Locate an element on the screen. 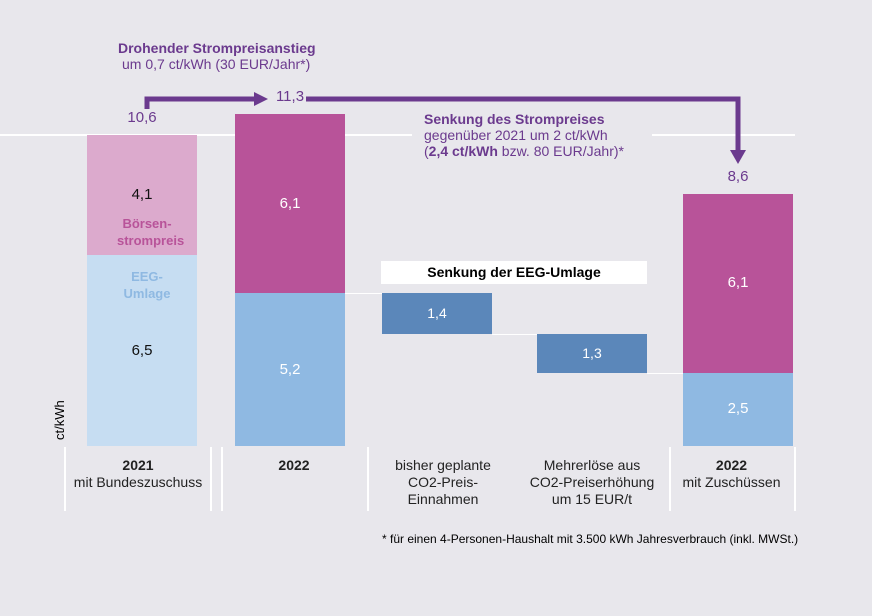 This screenshot has width=872, height=616. decrease-title: Senkung des Strompreises is located at coordinates (514, 119).